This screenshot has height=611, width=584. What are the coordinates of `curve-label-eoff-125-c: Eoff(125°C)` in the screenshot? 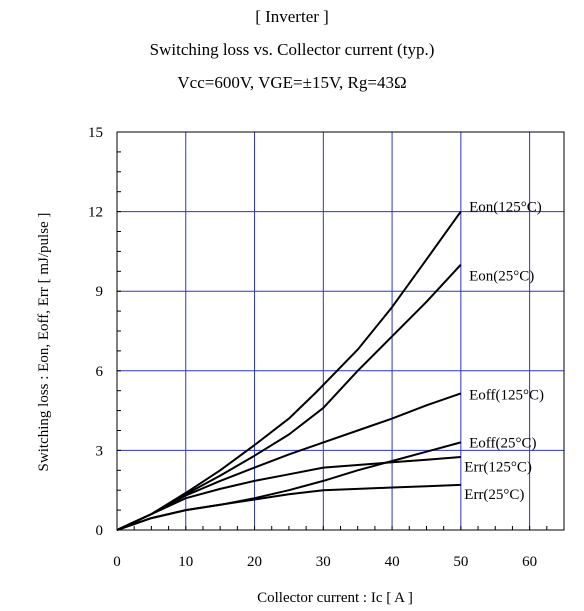 It's located at (506, 396).